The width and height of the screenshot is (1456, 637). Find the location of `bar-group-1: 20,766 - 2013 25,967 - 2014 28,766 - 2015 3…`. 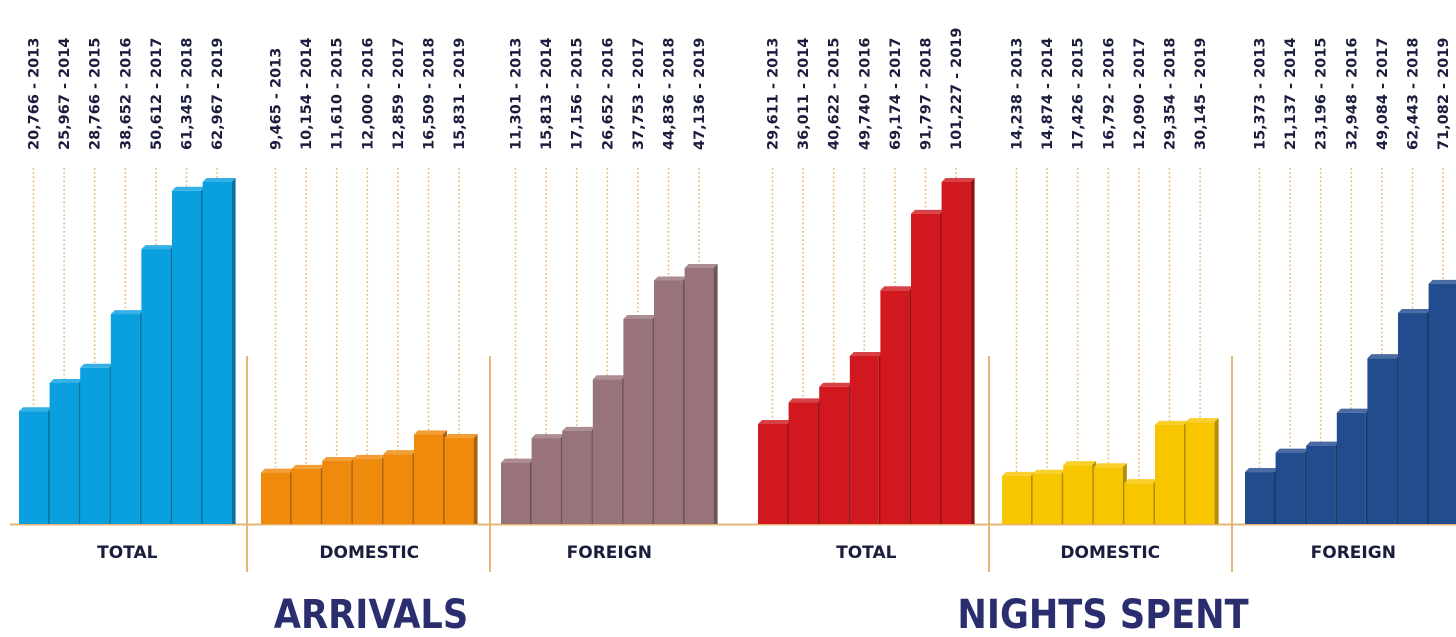

bar-group-1: 20,766 - 2013 25,967 - 2014 28,766 - 2015 3… is located at coordinates (127, 300).